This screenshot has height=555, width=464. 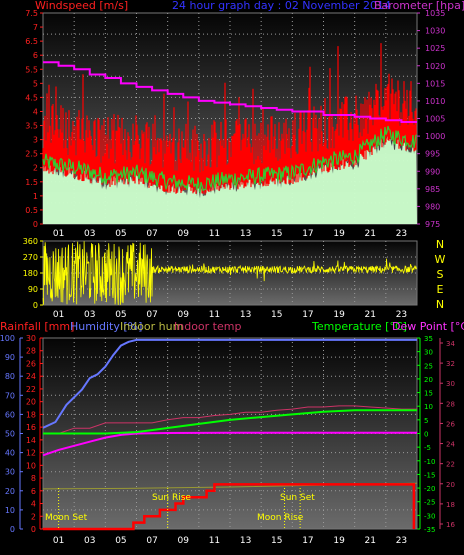 I want to click on compass-w: W, so click(x=440, y=259).